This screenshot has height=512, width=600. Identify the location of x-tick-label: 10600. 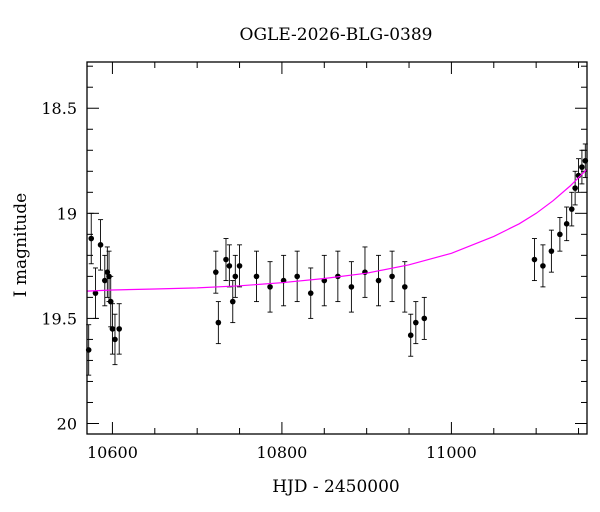
(112, 452).